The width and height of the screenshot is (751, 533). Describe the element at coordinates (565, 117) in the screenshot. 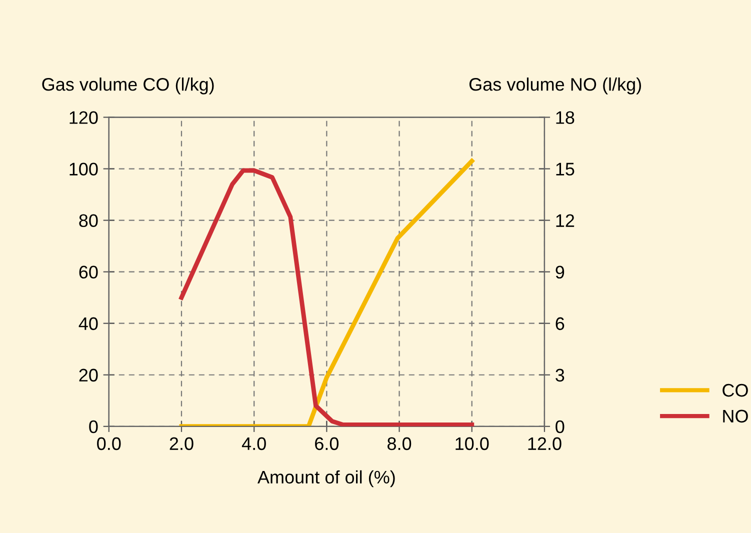

I see `y2-tick-label: 18` at that location.